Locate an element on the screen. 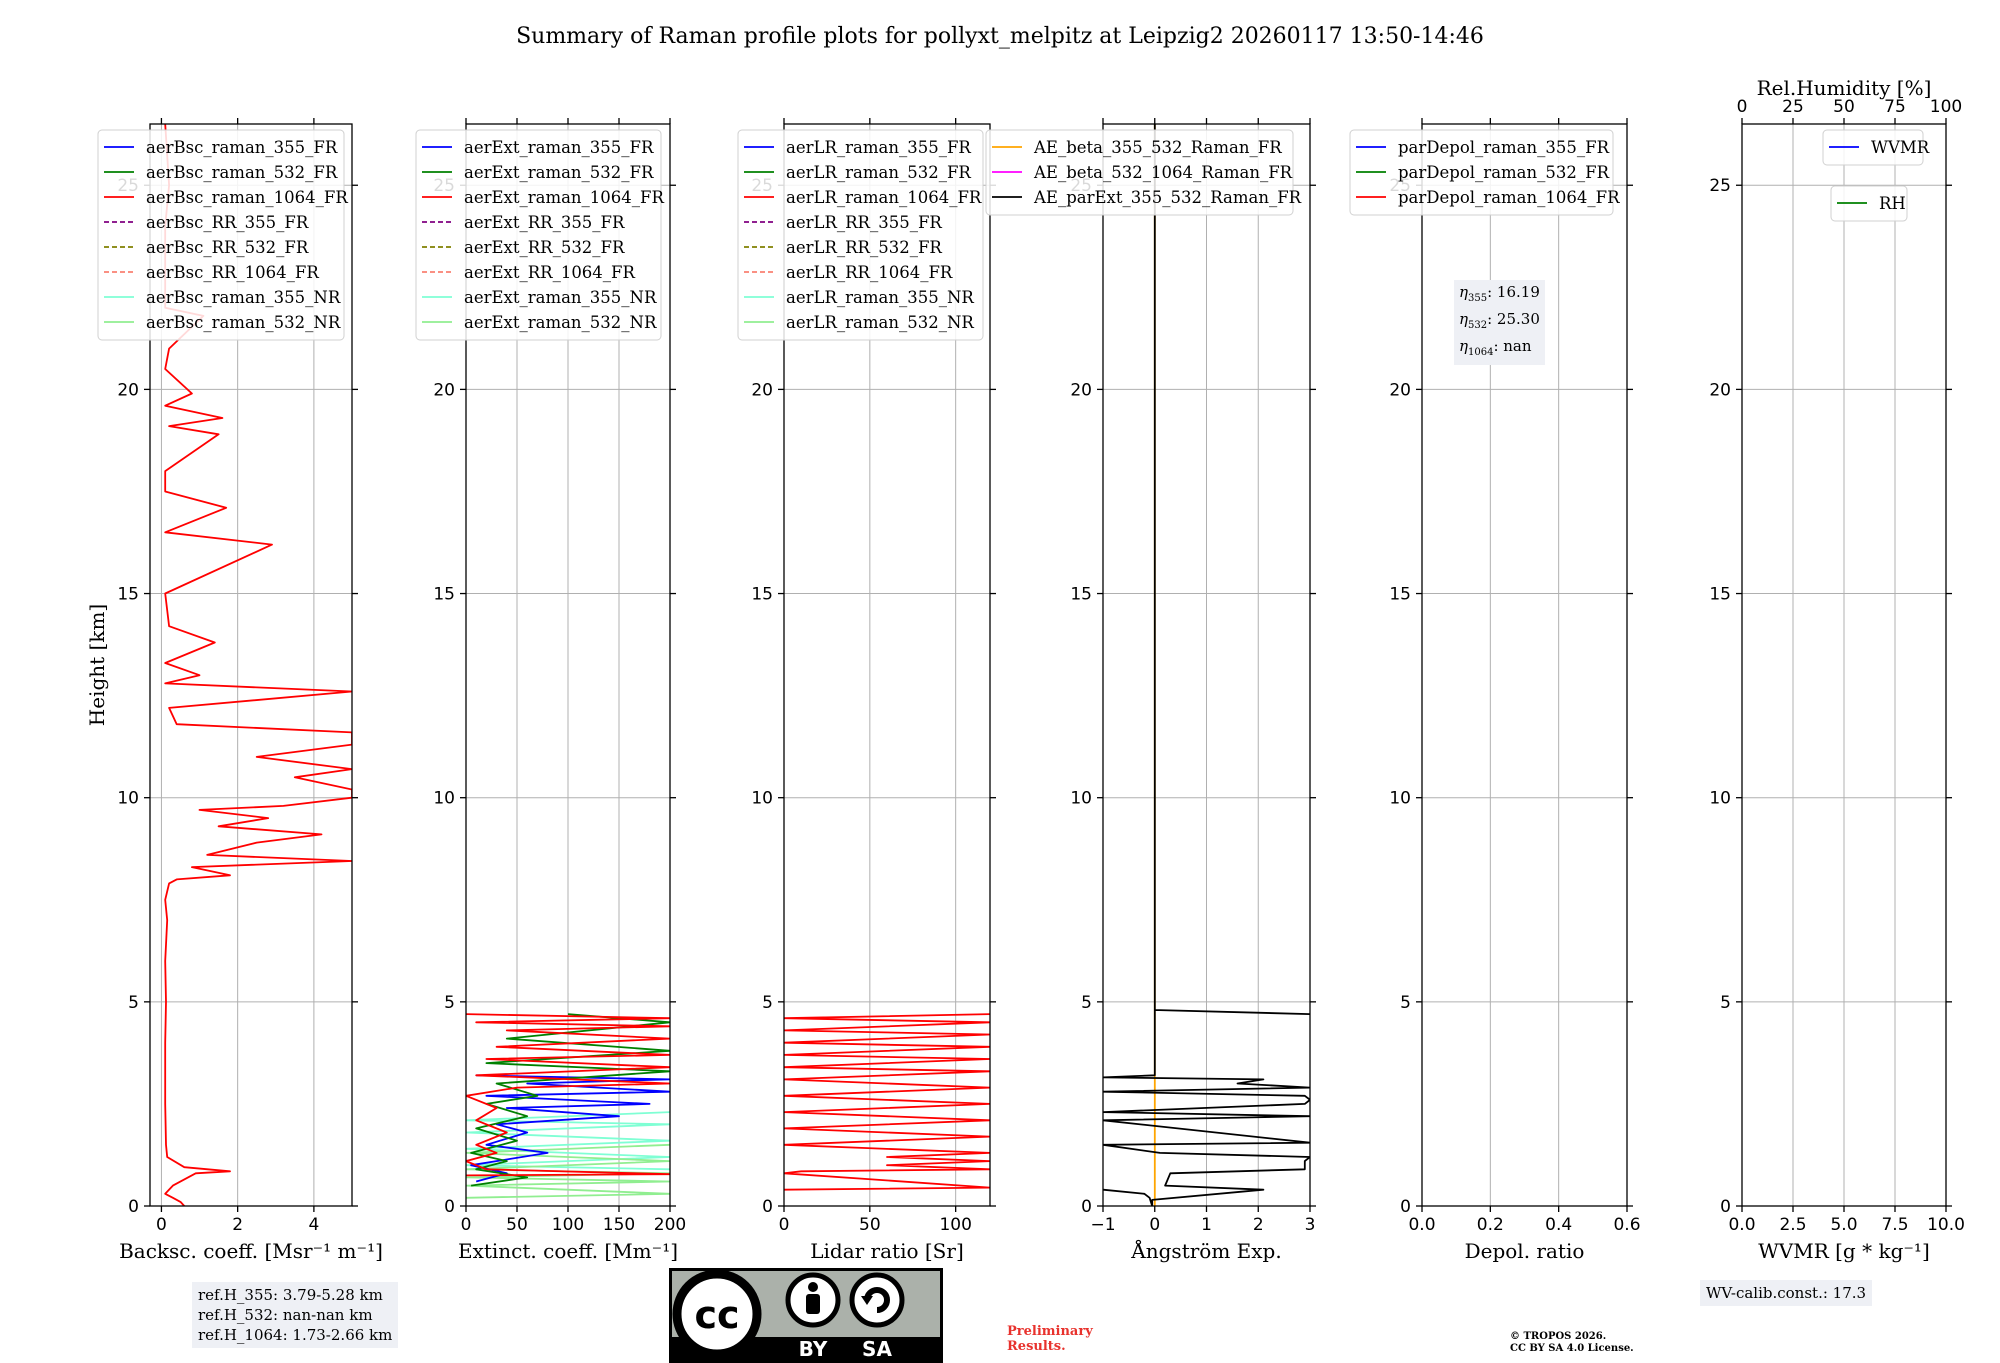 The image size is (2000, 1363). cc-text: cc is located at coordinates (716, 1315).